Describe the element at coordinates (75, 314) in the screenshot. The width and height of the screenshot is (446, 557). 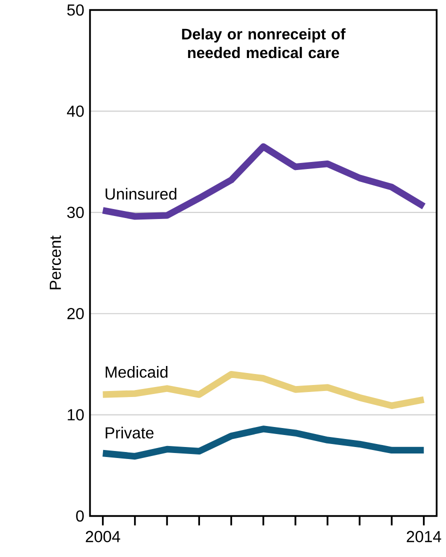
I see `y-tick-label: 20` at that location.